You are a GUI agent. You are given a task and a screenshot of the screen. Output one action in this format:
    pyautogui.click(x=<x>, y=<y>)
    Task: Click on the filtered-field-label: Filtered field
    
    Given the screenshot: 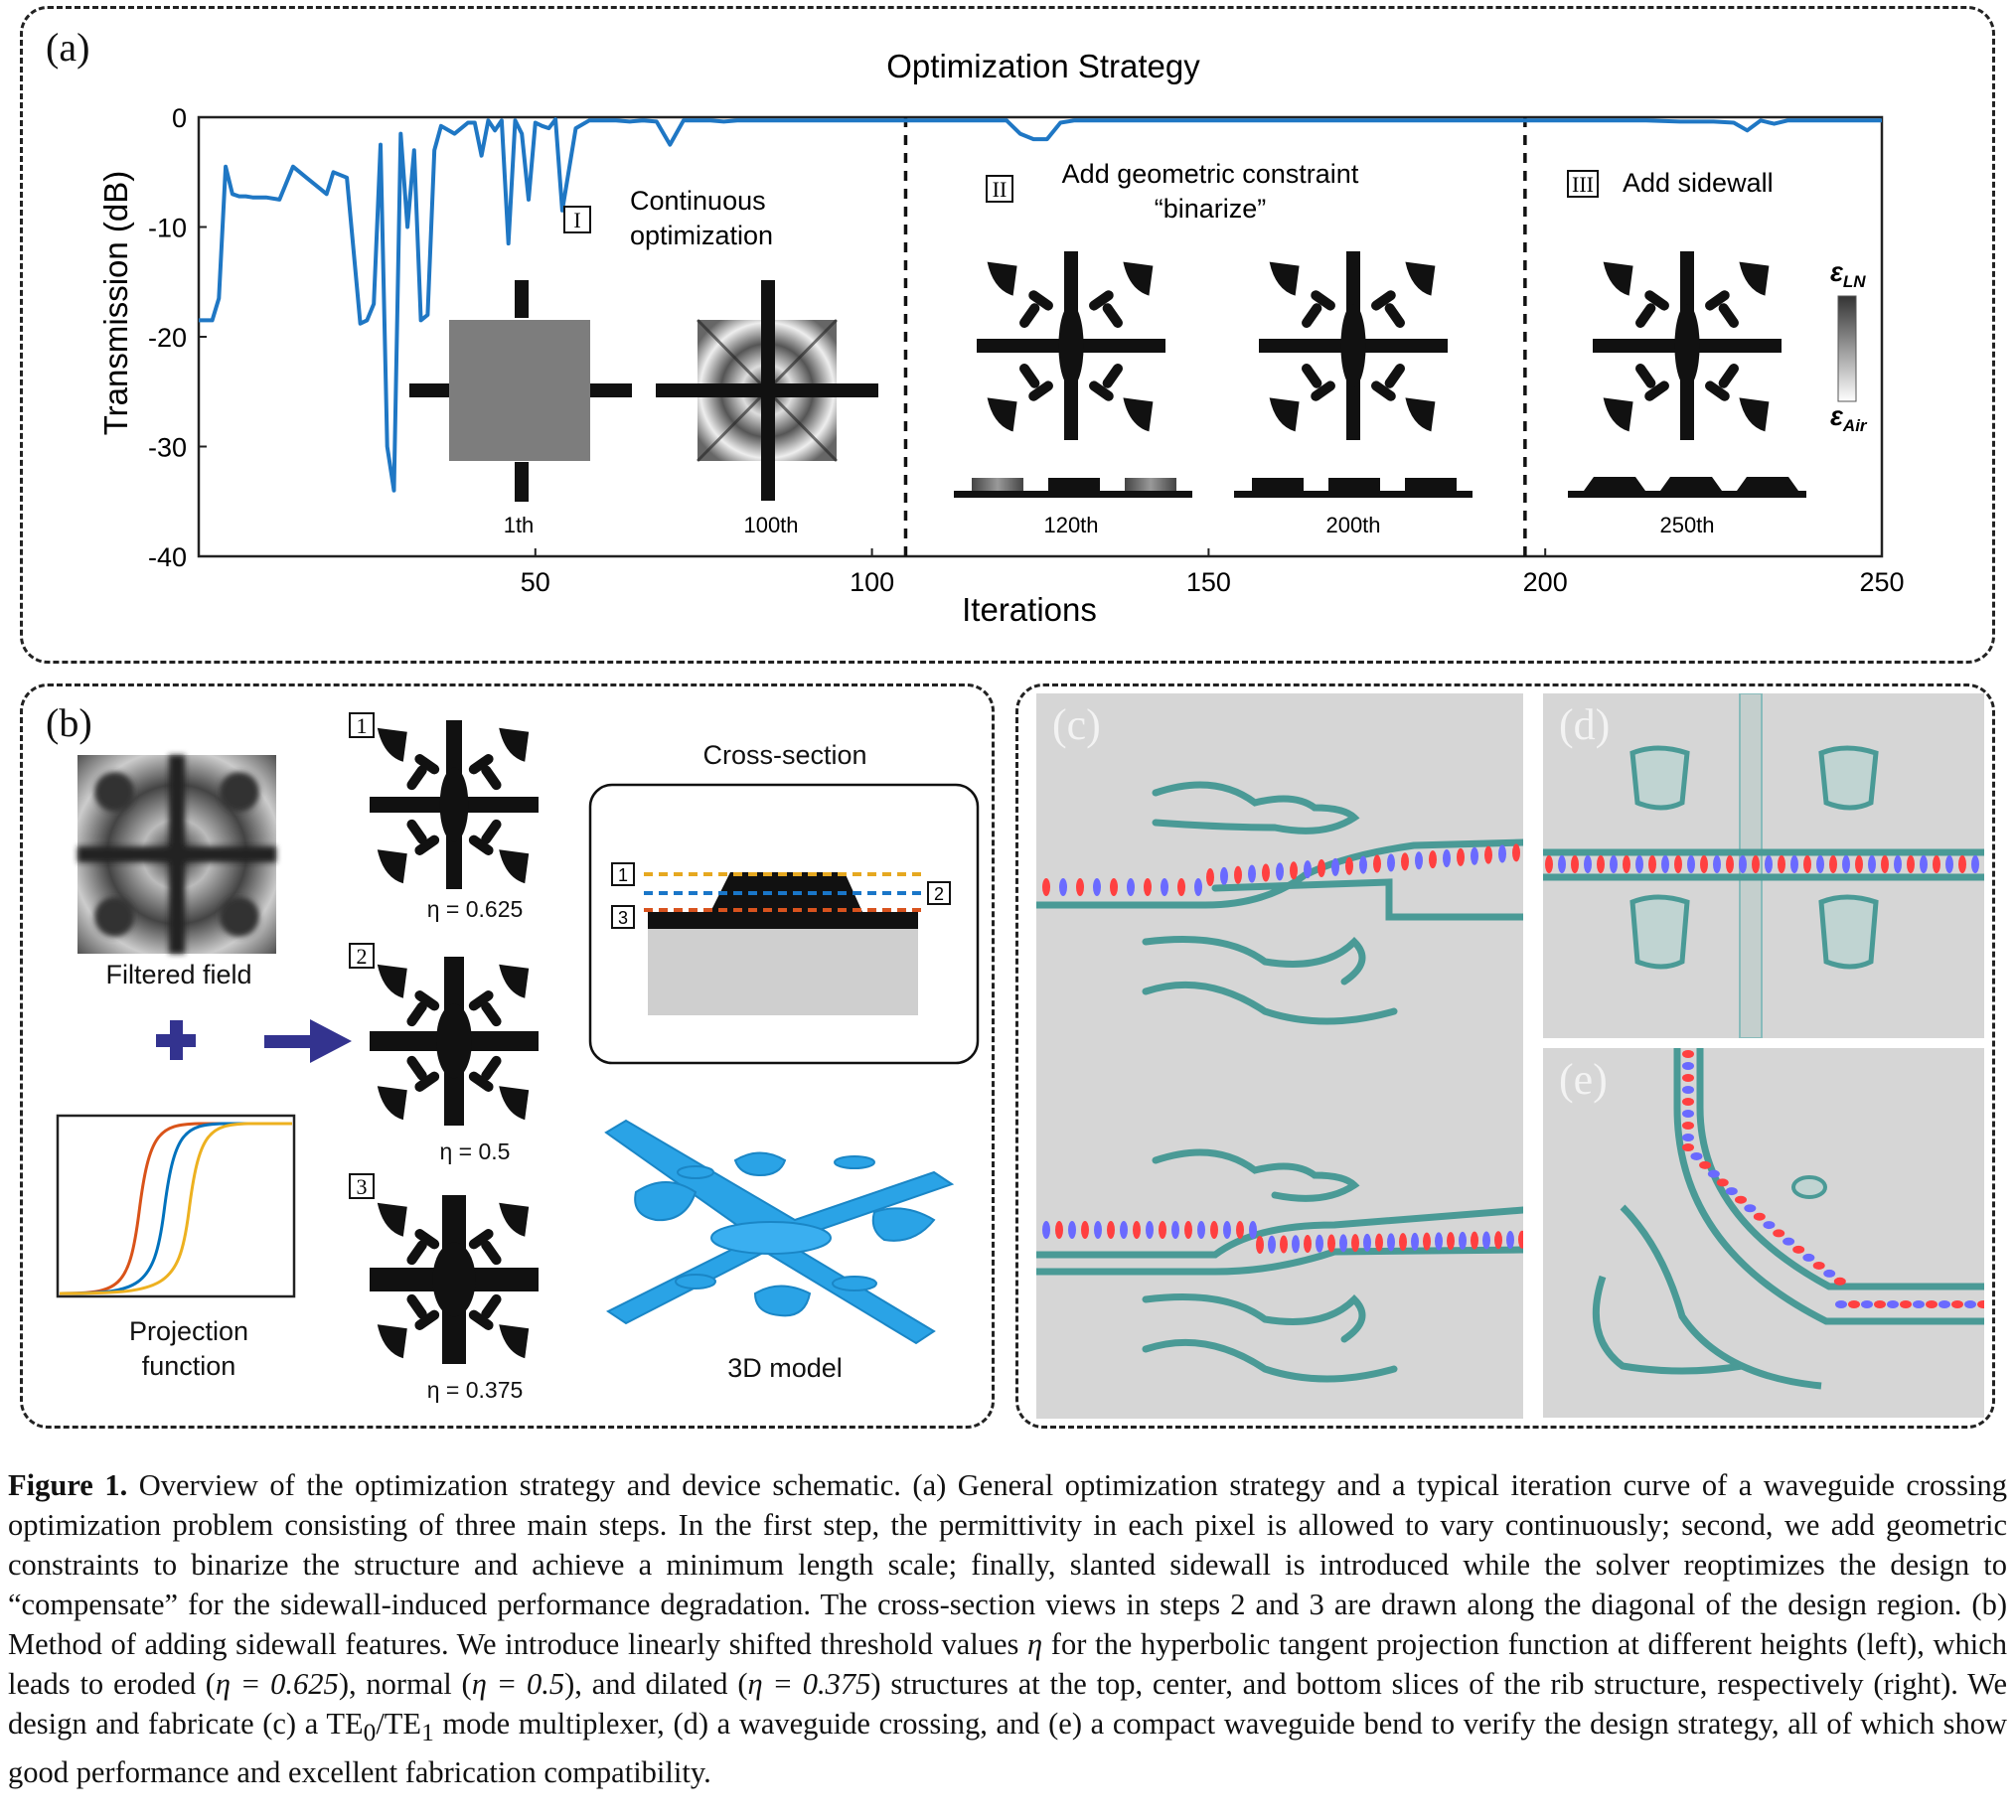 What is the action you would take?
    pyautogui.click(x=179, y=974)
    